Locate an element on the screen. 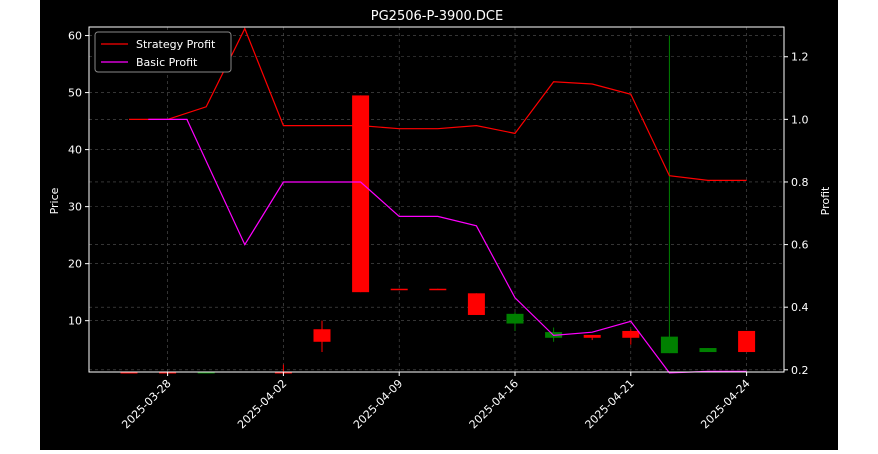  y-axis-label-left: Price is located at coordinates (54, 200).